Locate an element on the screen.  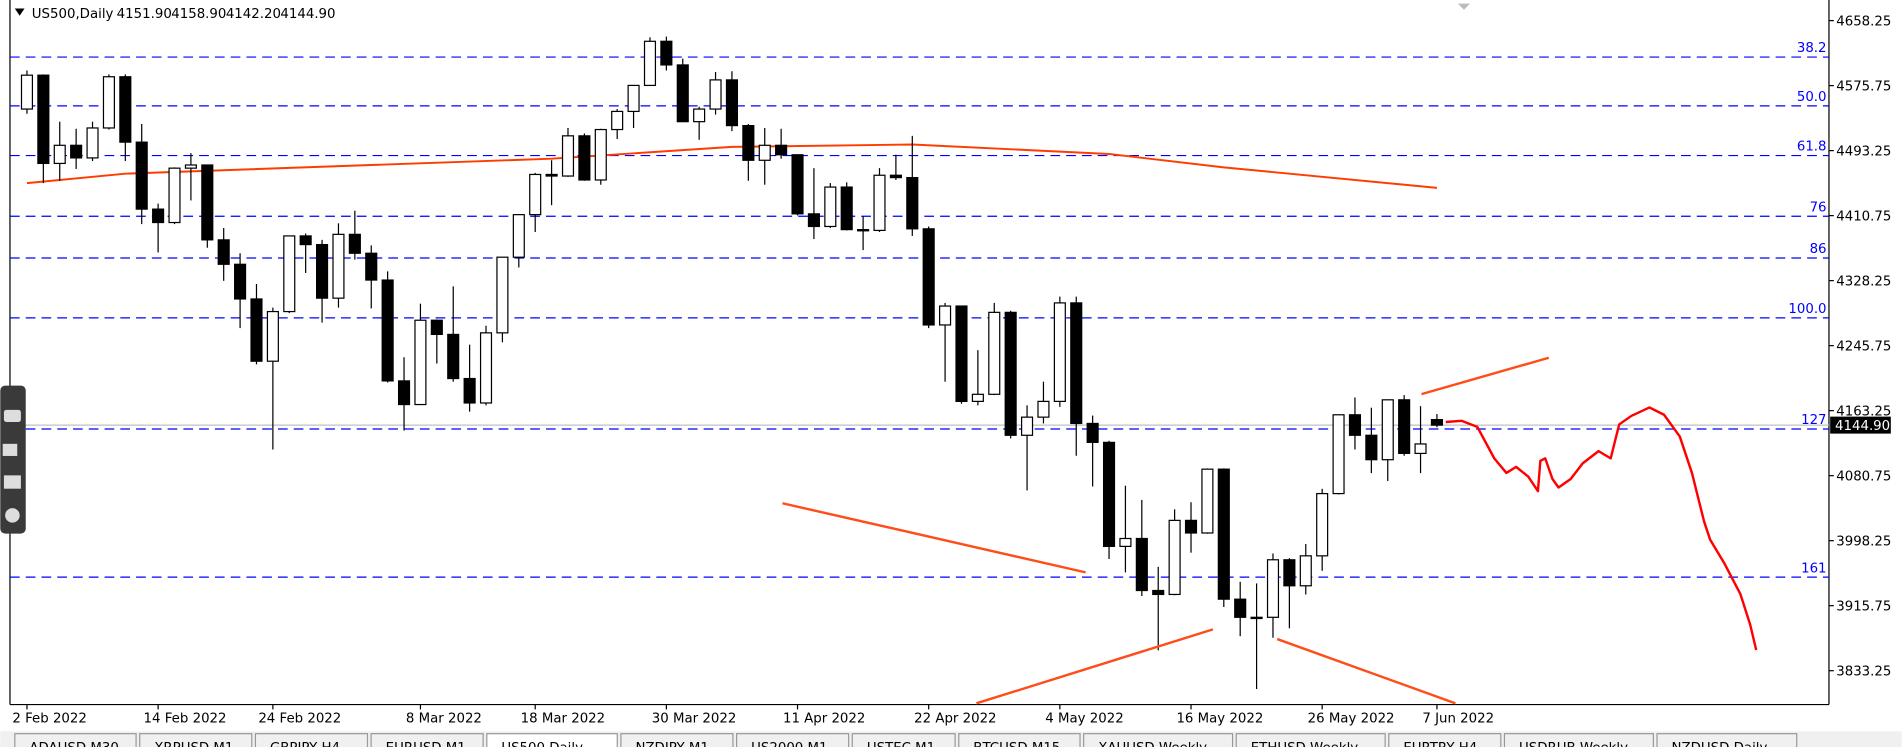
tab-label: USDRUB,Weekly is located at coordinates (1573, 746).